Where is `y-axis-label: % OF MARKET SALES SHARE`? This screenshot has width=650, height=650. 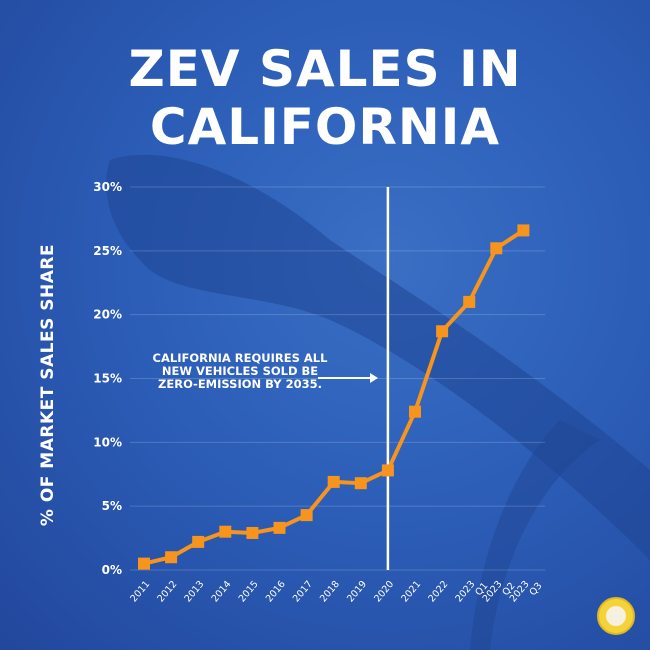 y-axis-label: % OF MARKET SALES SHARE is located at coordinates (48, 385).